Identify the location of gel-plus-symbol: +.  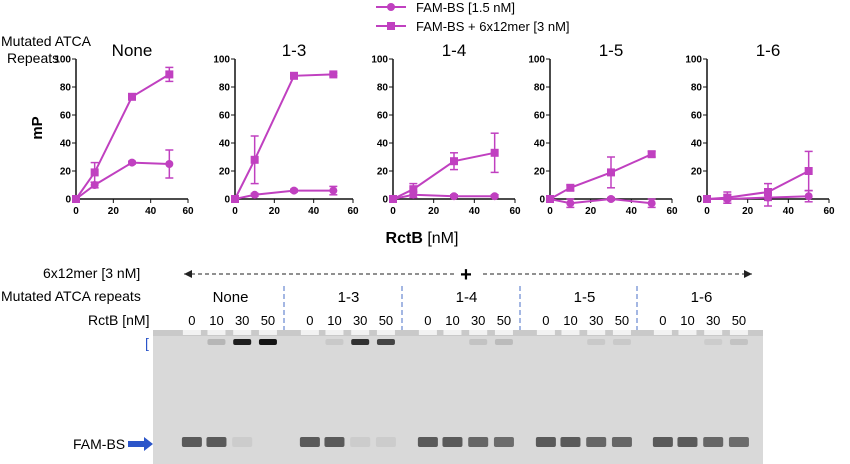
(466, 275).